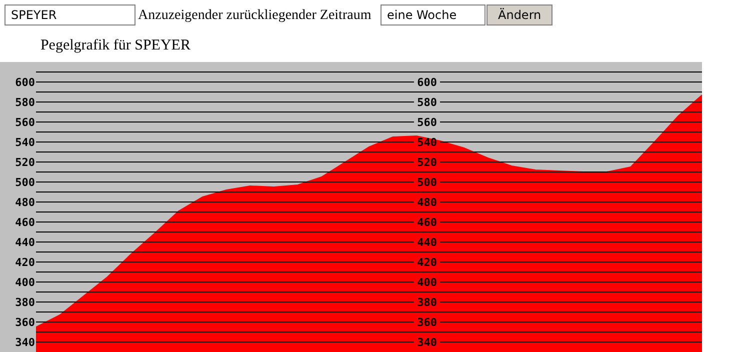 This screenshot has width=743, height=352. What do you see at coordinates (427, 302) in the screenshot?
I see `y-tick-label: 380` at bounding box center [427, 302].